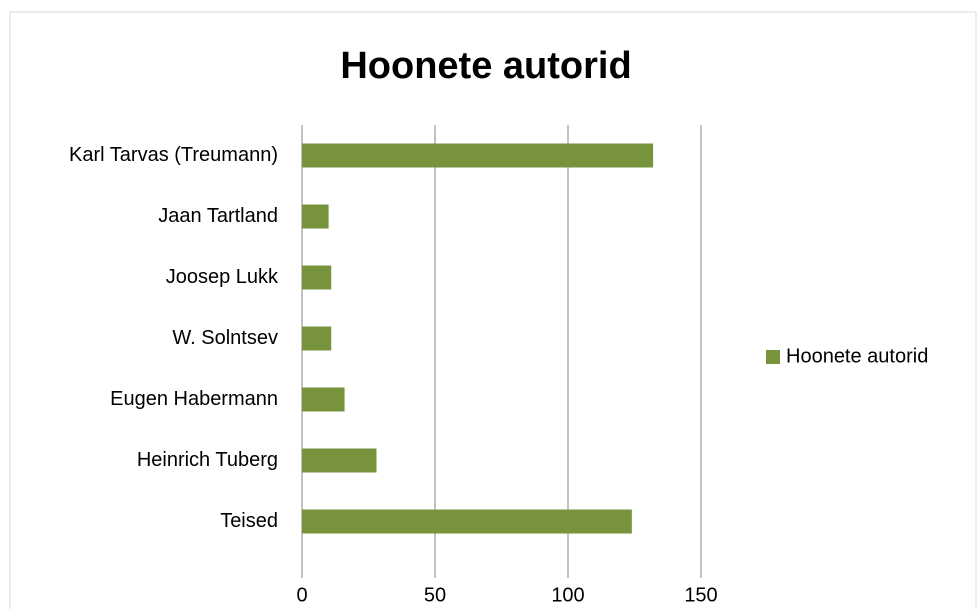 The width and height of the screenshot is (978, 609). What do you see at coordinates (194, 399) in the screenshot?
I see `y-tick-label: Eugen Habermann` at bounding box center [194, 399].